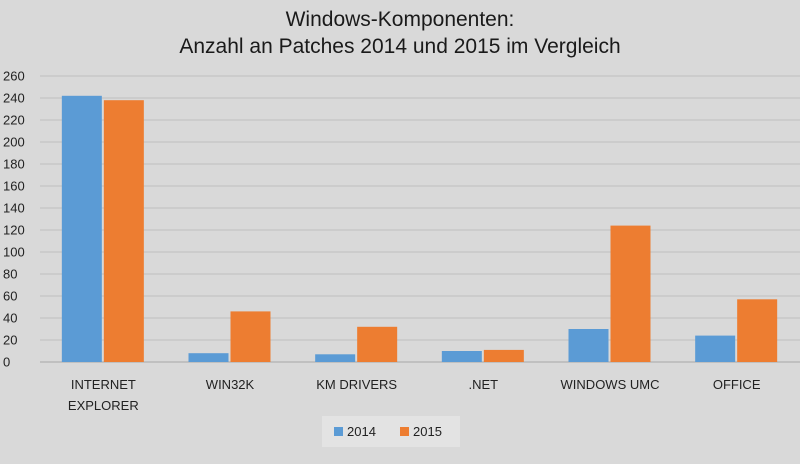 The height and width of the screenshot is (464, 800). I want to click on legend-box, so click(391, 431).